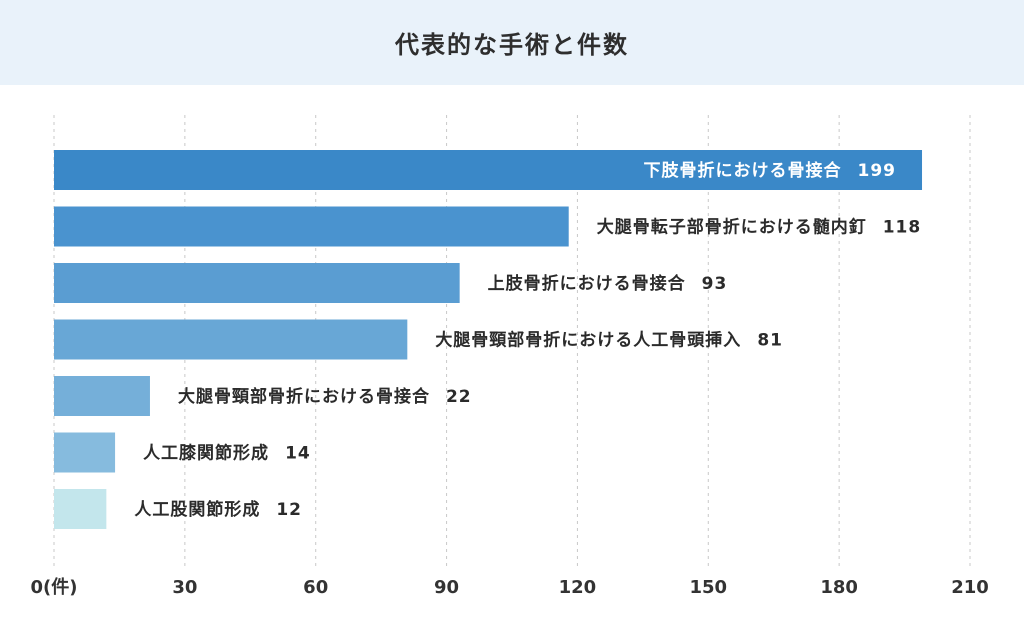 The height and width of the screenshot is (622, 1024). Describe the element at coordinates (902, 228) in the screenshot. I see `bar-value-label: 118` at that location.